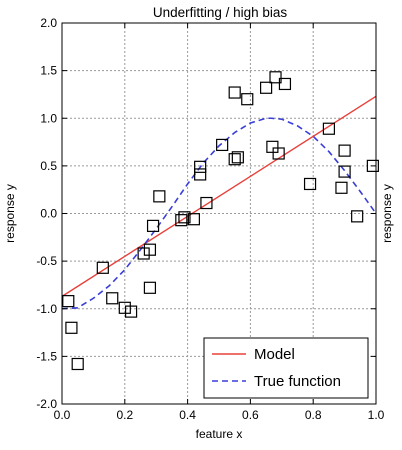 The height and width of the screenshot is (450, 402). What do you see at coordinates (250, 415) in the screenshot?
I see `x-tick-label: 0.6` at bounding box center [250, 415].